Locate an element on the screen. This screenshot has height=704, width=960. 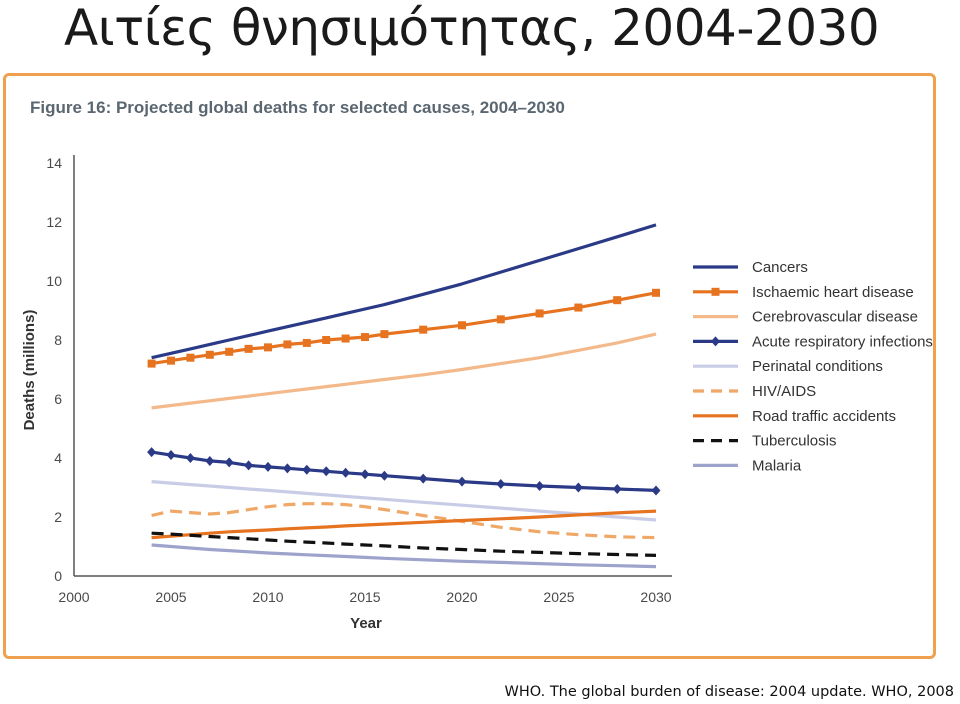
series-line-acute-respiratory-infections is located at coordinates (404, 471).